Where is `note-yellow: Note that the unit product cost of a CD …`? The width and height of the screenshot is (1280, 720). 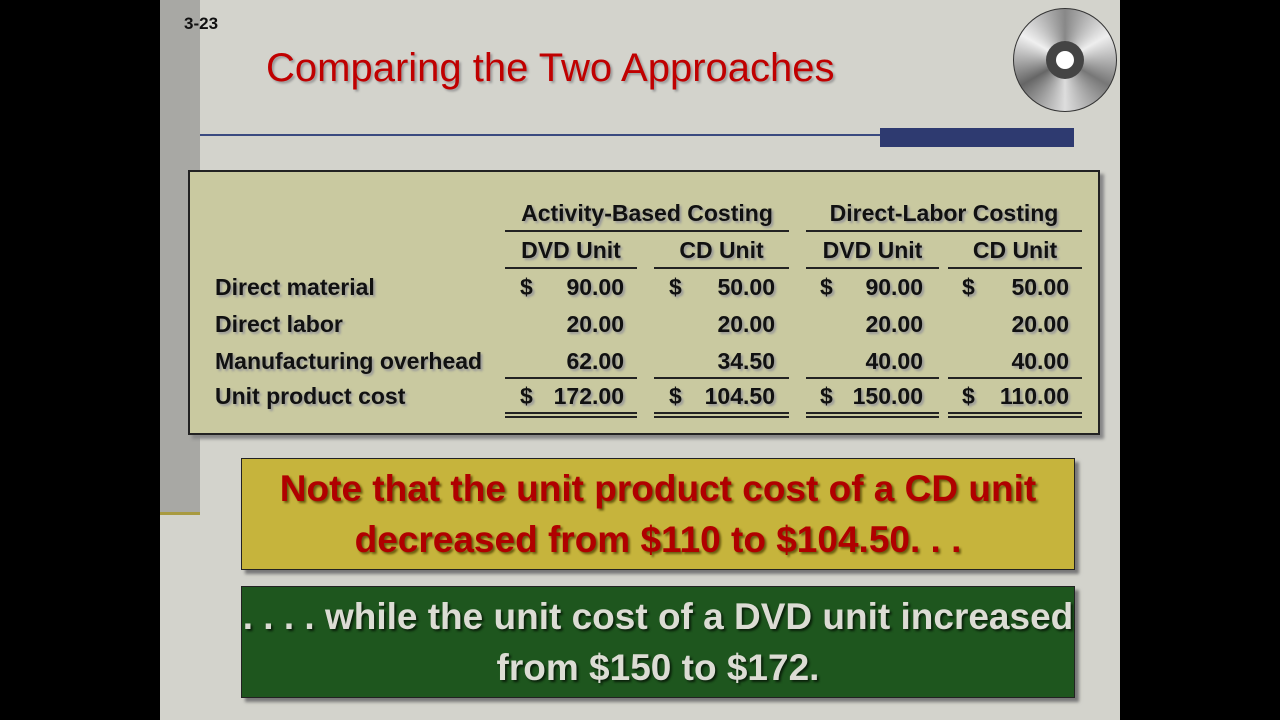
note-yellow: Note that the unit product cost of a CD … is located at coordinates (658, 514).